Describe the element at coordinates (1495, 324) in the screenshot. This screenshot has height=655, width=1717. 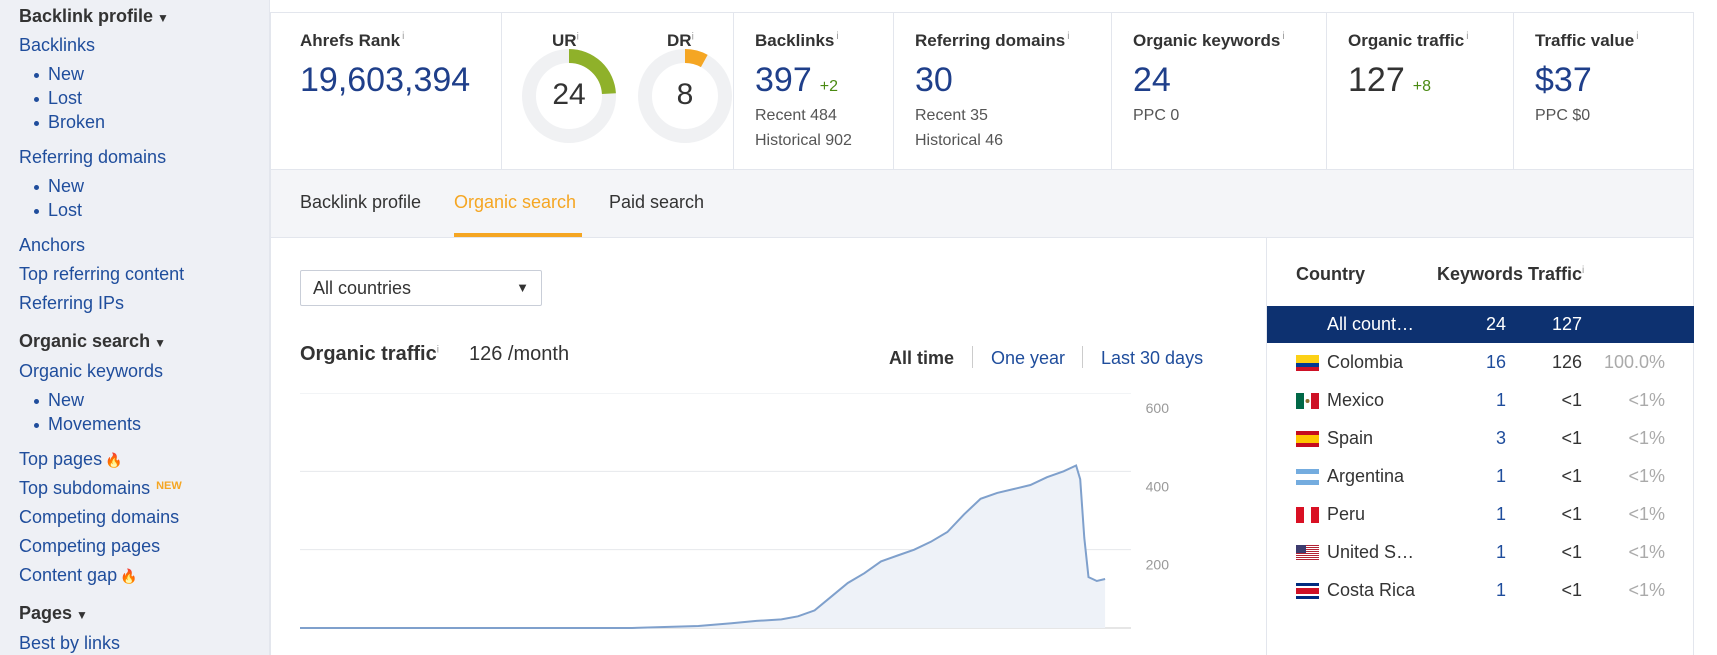
I see `country-keywords: 24` at that location.